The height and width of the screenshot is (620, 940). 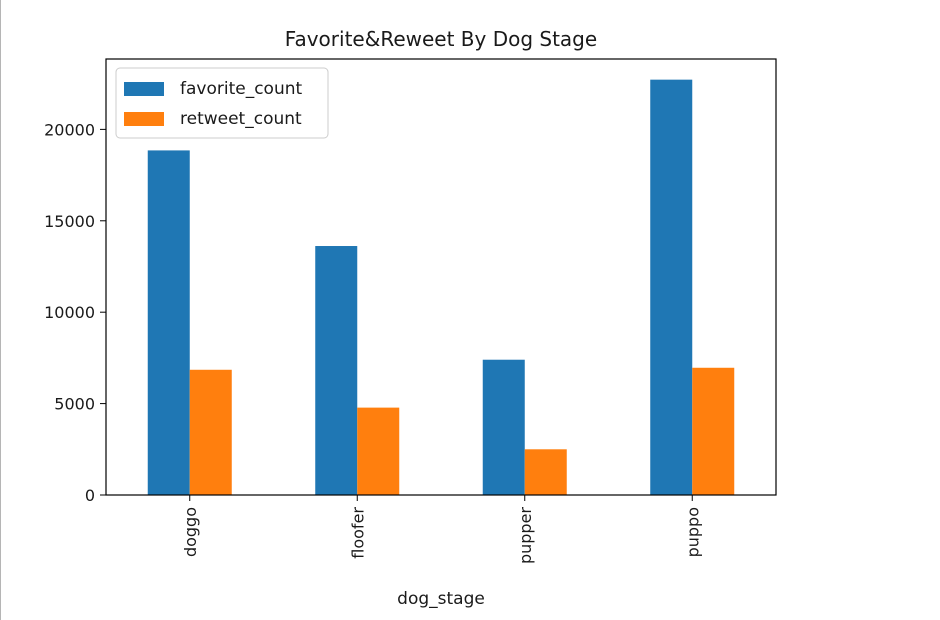 I want to click on y-tick-label: 10000, so click(x=69, y=312).